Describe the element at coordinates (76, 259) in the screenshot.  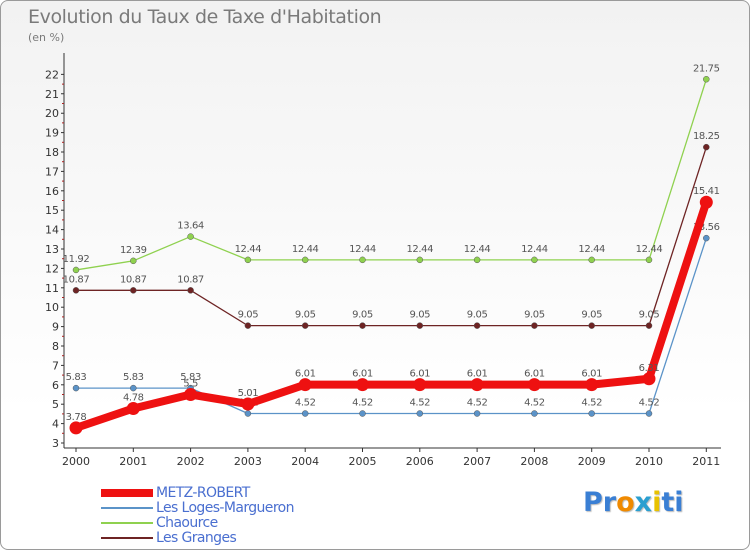
I see `data-label-chaource: 11.92` at that location.